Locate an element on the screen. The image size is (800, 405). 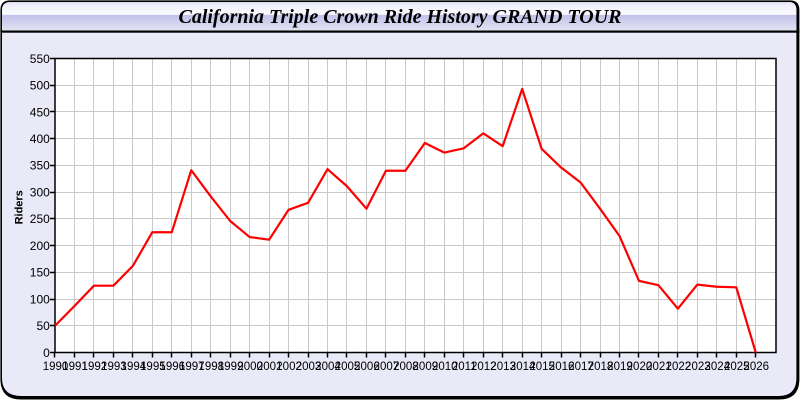
svg-text: 1990 is located at coordinates (56, 367).